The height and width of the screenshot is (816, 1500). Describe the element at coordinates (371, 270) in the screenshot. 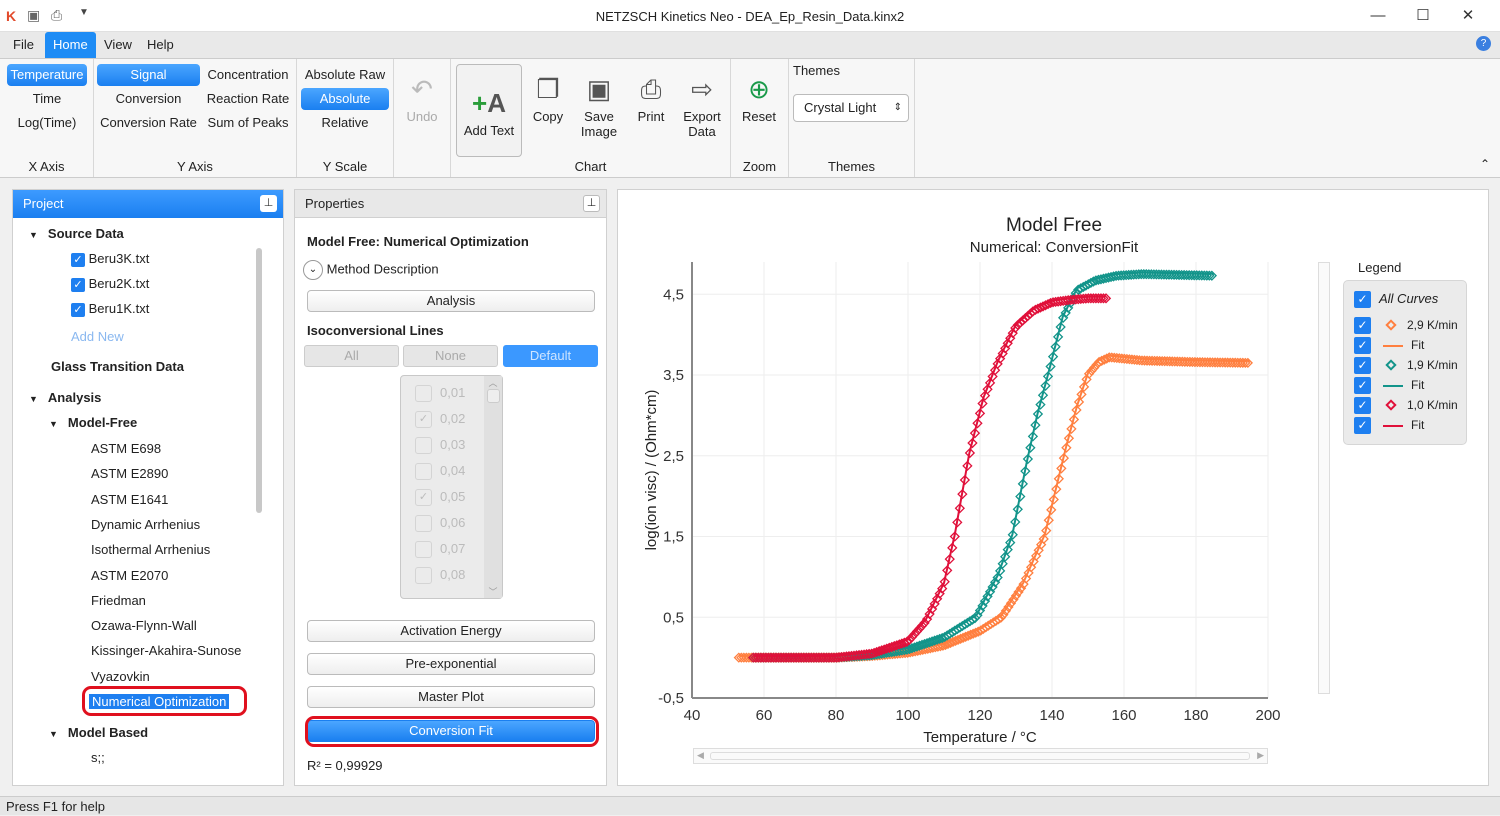

I see `method-description-toggle: ⌄ Method Description` at that location.